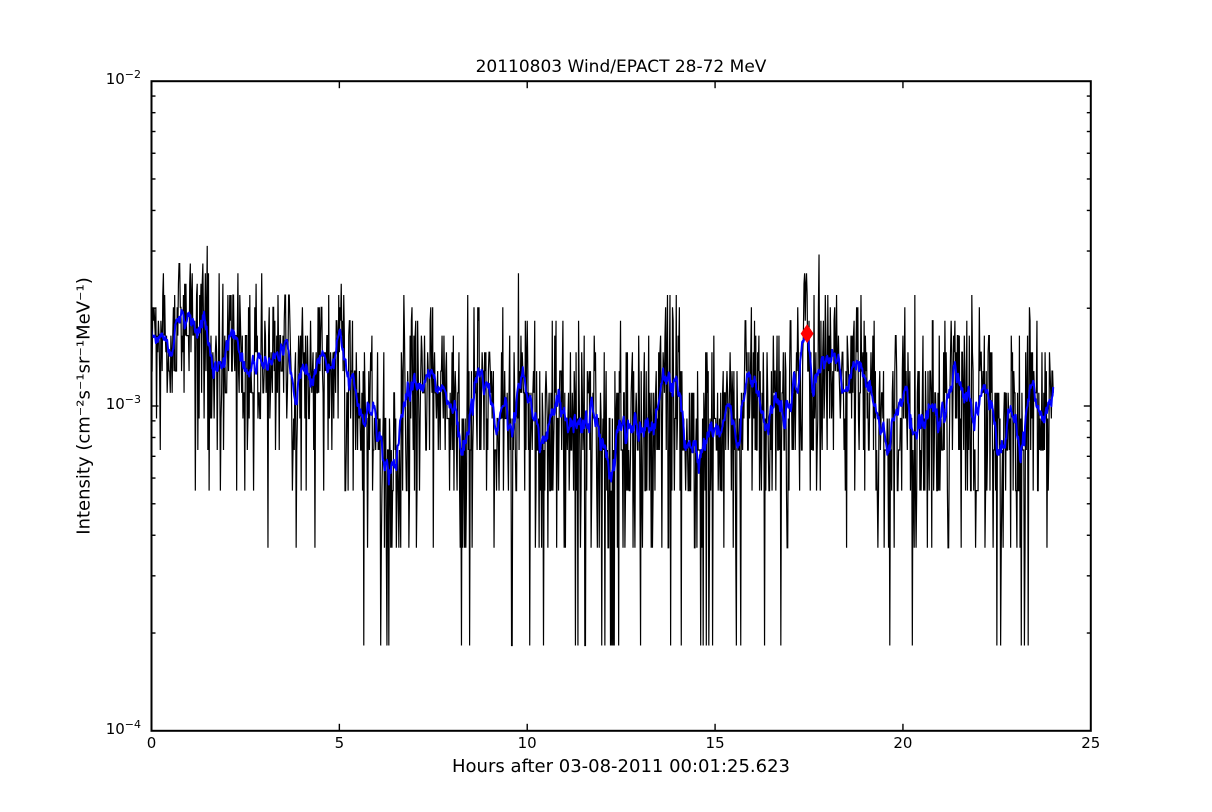  Describe the element at coordinates (715, 743) in the screenshot. I see `x-tick-label: 15` at that location.